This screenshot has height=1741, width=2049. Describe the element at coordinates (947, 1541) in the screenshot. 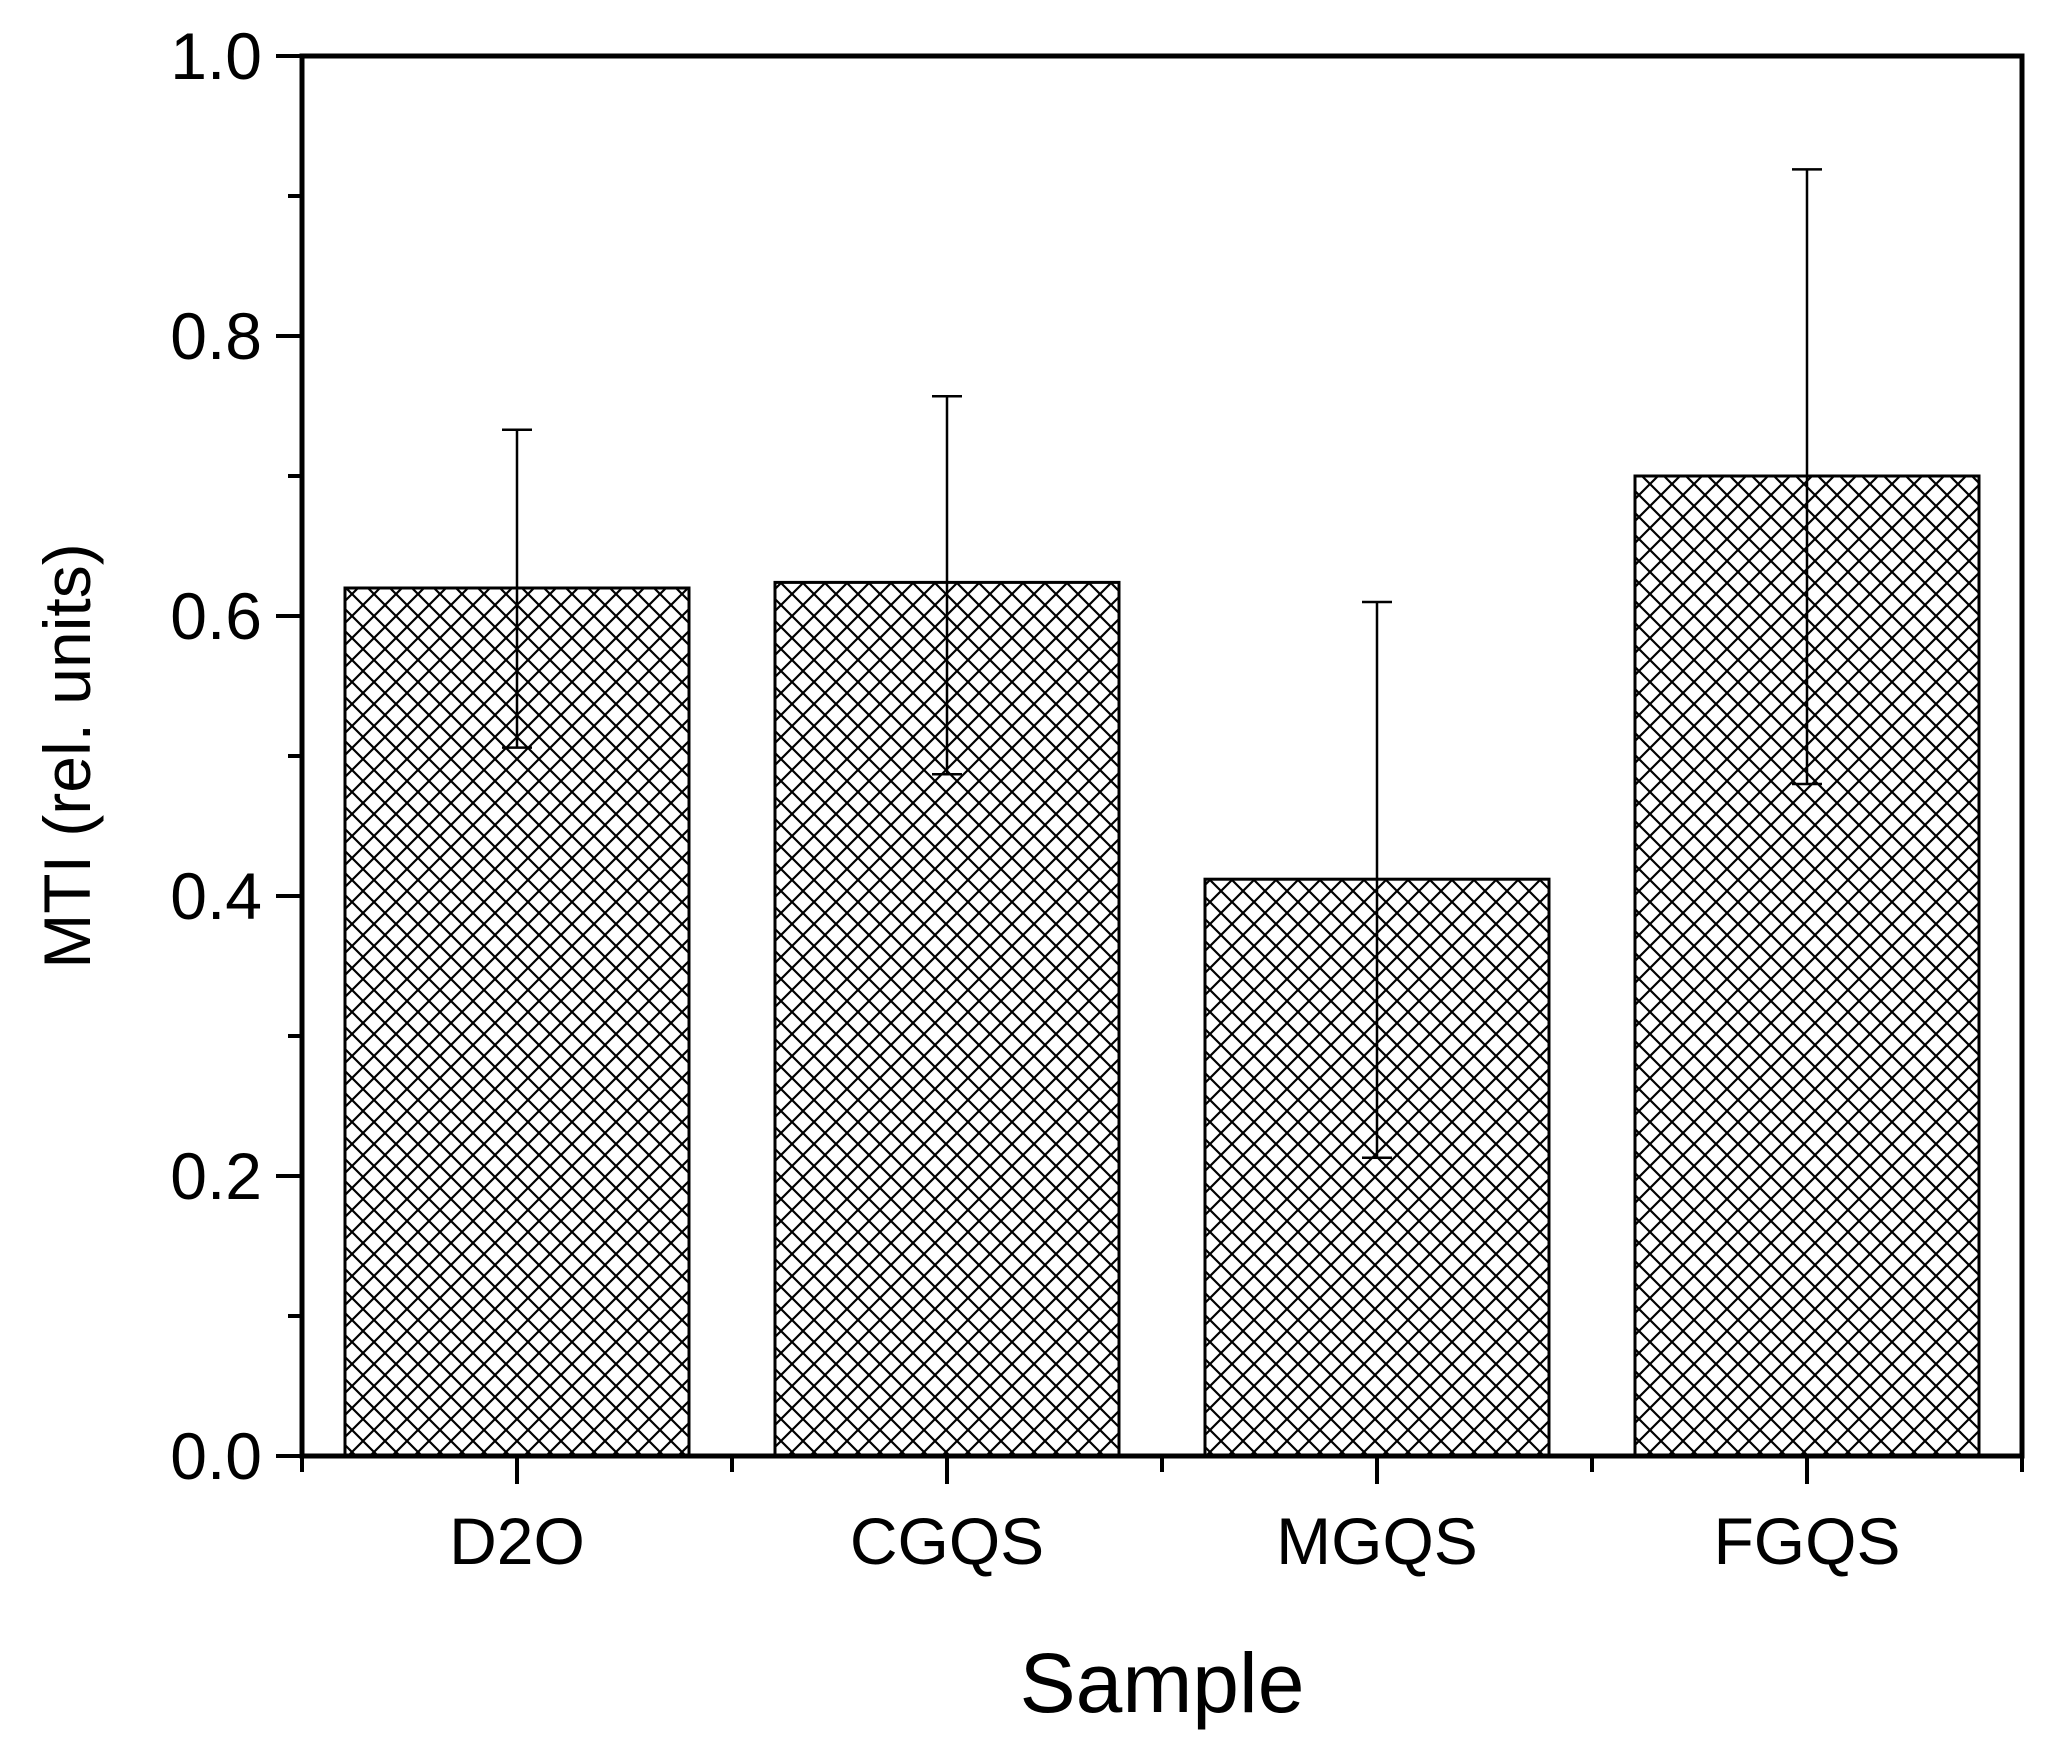

I see `x-tick-label-cgqs: CGQS` at that location.